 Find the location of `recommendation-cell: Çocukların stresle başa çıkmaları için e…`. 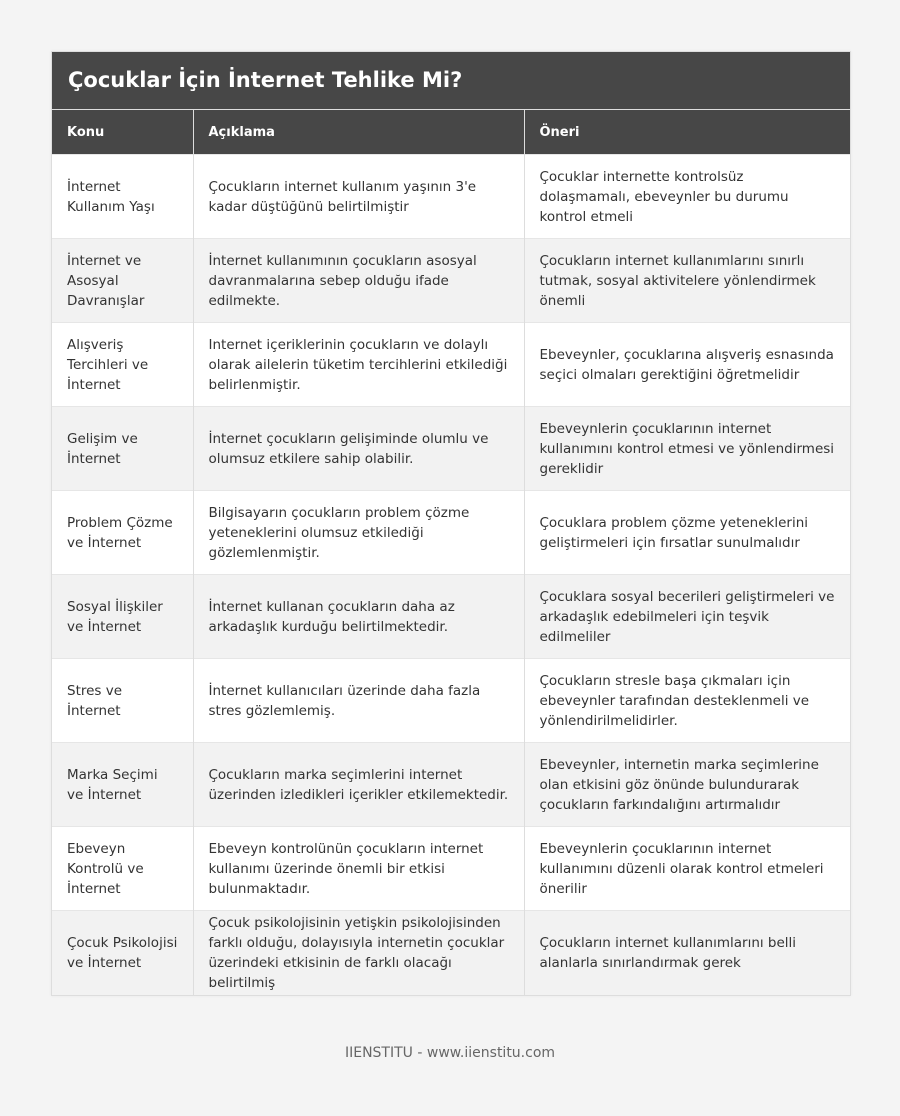

recommendation-cell: Çocukların stresle başa çıkmaları için e… is located at coordinates (687, 700).